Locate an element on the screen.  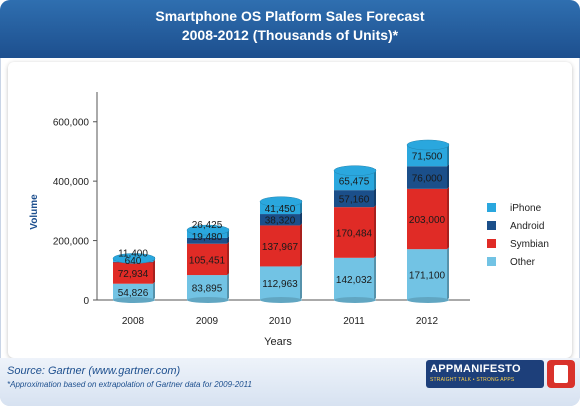
x-tick-label: 2012 is located at coordinates (427, 321).